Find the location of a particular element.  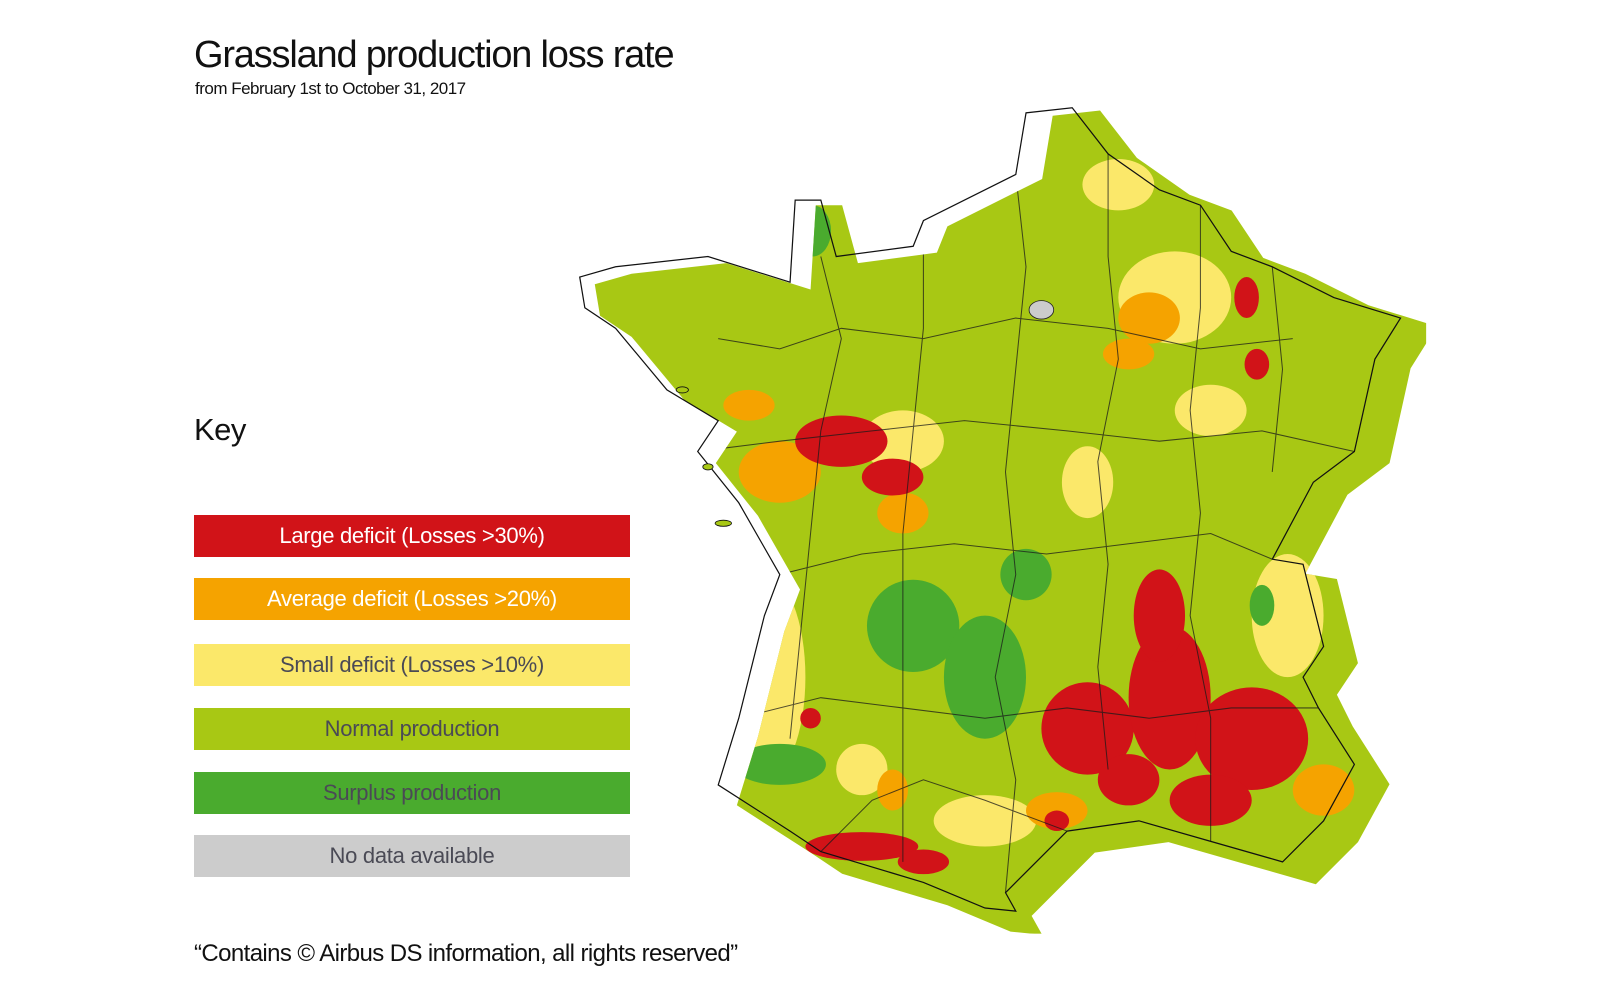

legend-surplus-production: Surplus production is located at coordinates (412, 793).